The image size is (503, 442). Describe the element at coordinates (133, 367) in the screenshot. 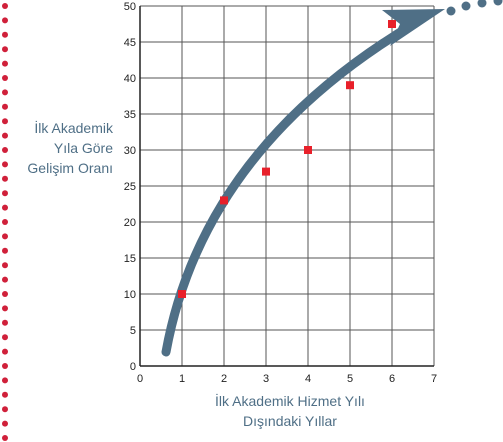

I see `y-tick-label: 0` at that location.